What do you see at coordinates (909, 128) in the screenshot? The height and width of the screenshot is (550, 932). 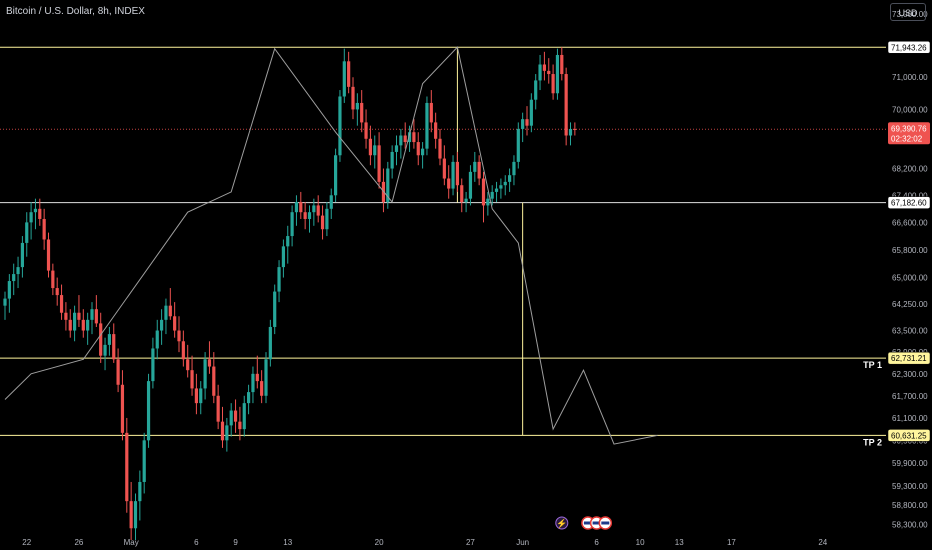 I see `current-price-label: 69,390.76` at bounding box center [909, 128].